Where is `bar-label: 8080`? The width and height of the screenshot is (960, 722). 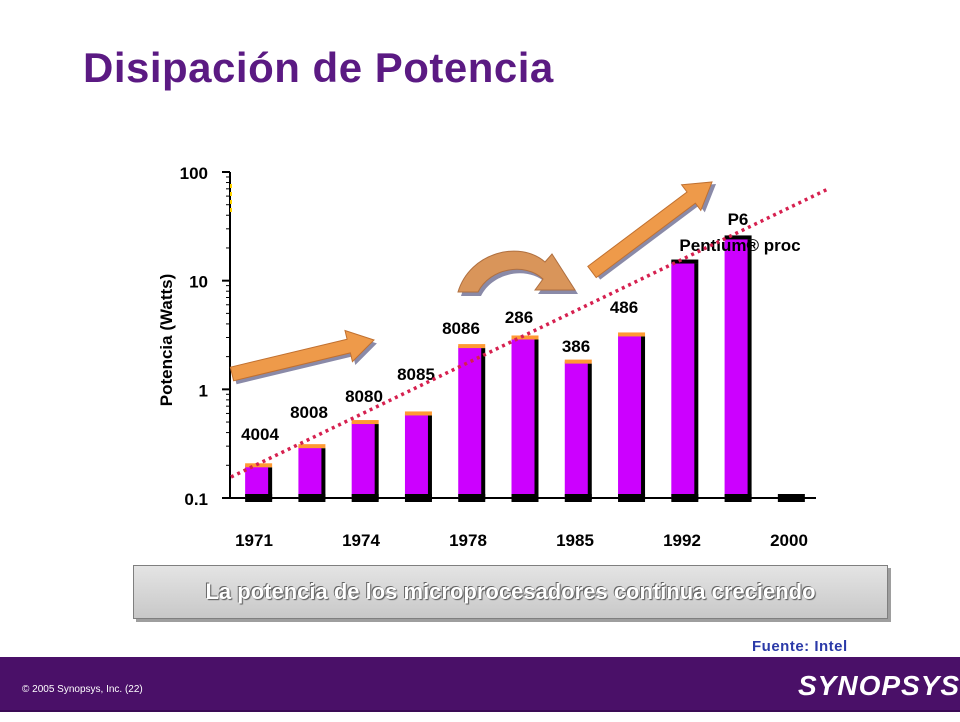 bar-label: 8080 is located at coordinates (364, 396).